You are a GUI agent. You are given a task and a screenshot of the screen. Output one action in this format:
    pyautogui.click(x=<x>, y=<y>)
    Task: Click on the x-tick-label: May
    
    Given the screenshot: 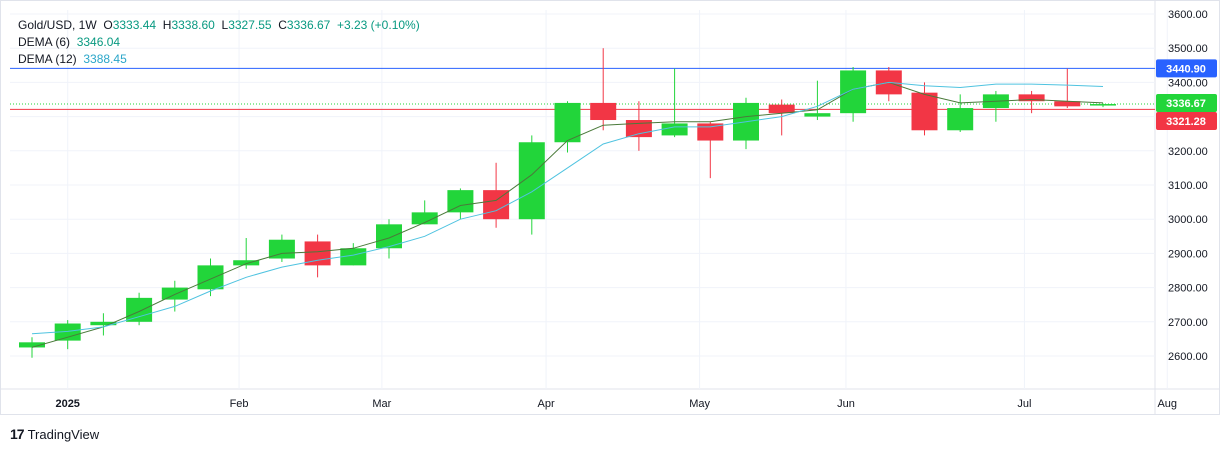 What is the action you would take?
    pyautogui.click(x=699, y=404)
    